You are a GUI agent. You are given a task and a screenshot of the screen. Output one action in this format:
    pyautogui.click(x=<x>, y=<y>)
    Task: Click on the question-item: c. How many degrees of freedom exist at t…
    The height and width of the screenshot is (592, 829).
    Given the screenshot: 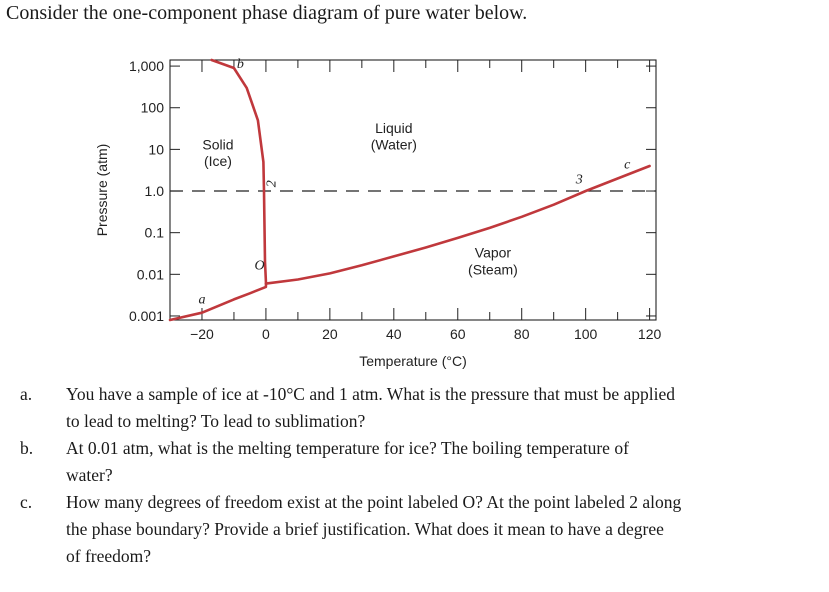 What is the action you would take?
    pyautogui.click(x=420, y=529)
    